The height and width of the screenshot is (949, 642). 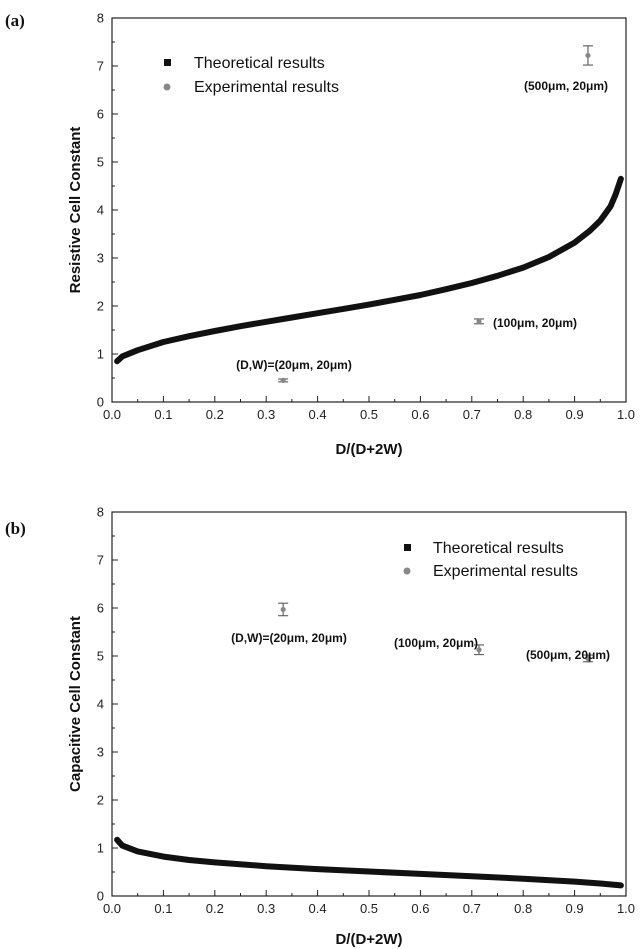 What do you see at coordinates (369, 862) in the screenshot?
I see `theoretical-curve` at bounding box center [369, 862].